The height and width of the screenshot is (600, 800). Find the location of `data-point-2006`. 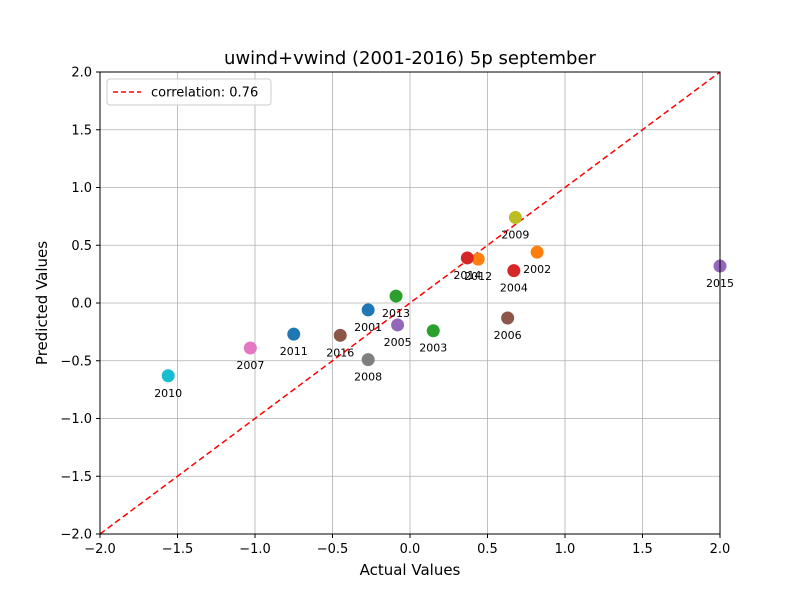

data-point-2006 is located at coordinates (508, 318).